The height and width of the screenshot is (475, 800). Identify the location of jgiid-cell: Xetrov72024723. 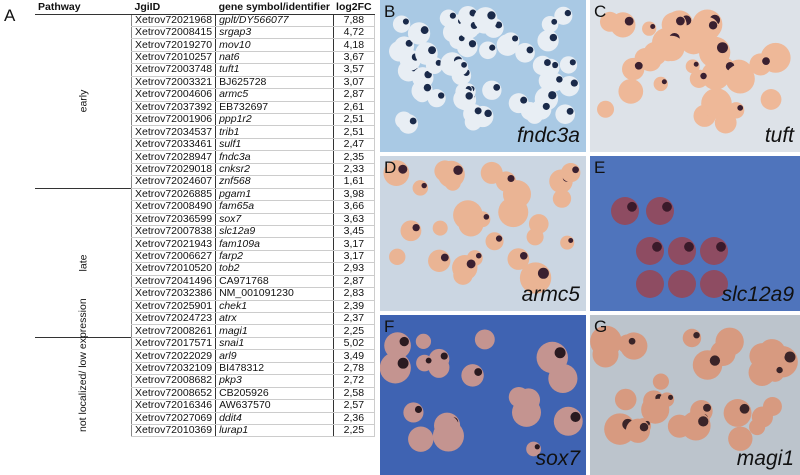
(173, 319).